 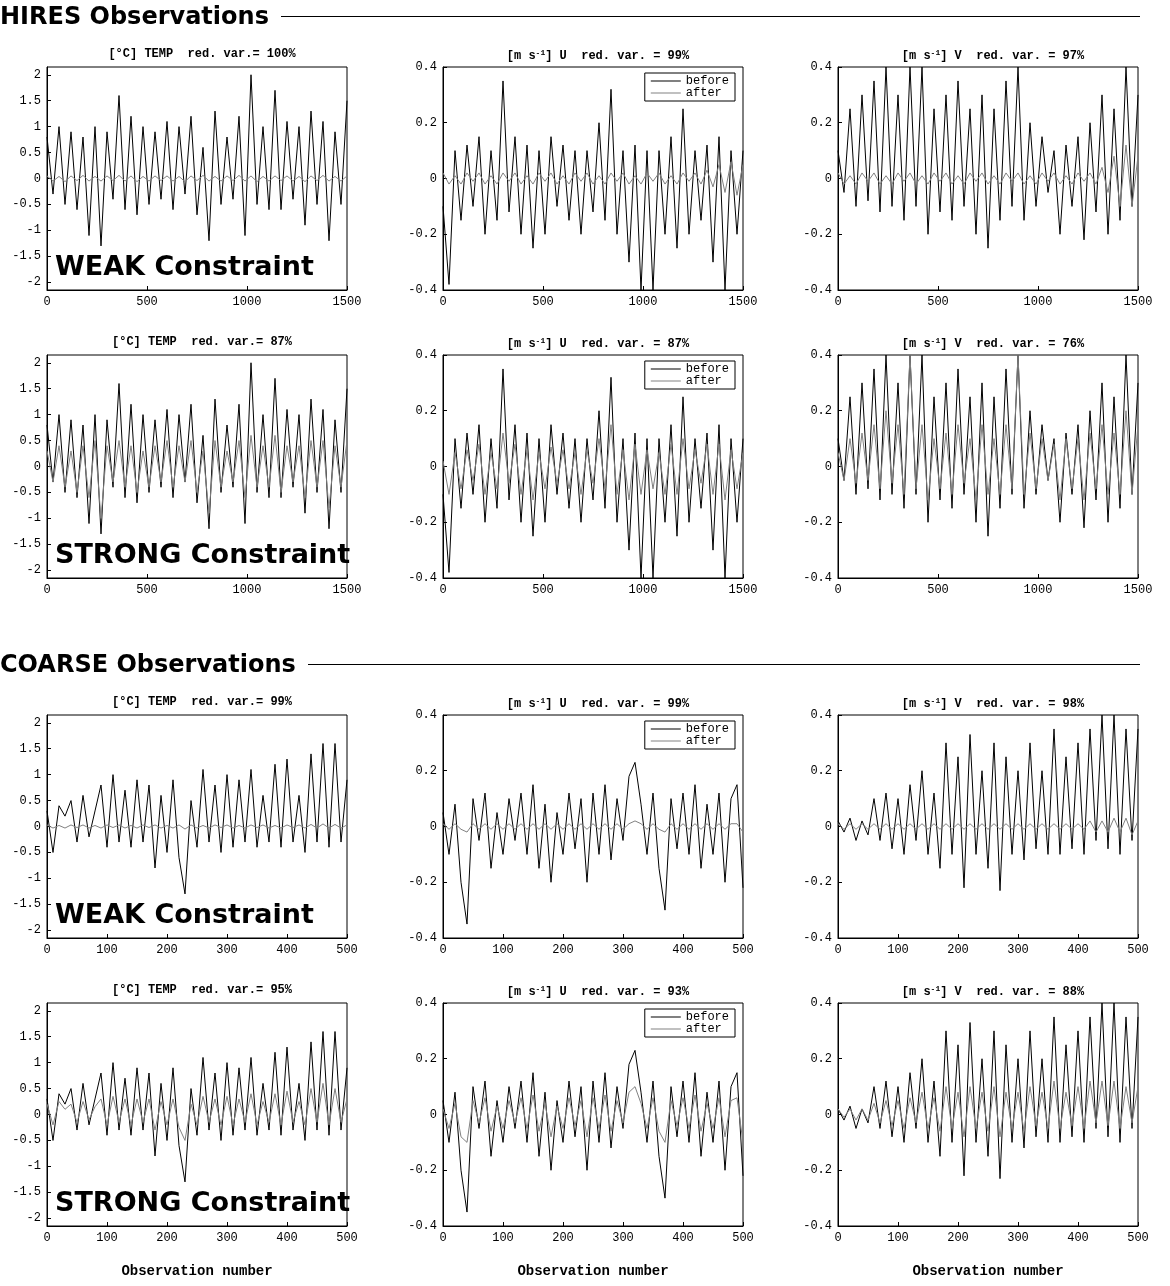 I want to click on y-tick-label: 0.5, so click(x=30, y=800).